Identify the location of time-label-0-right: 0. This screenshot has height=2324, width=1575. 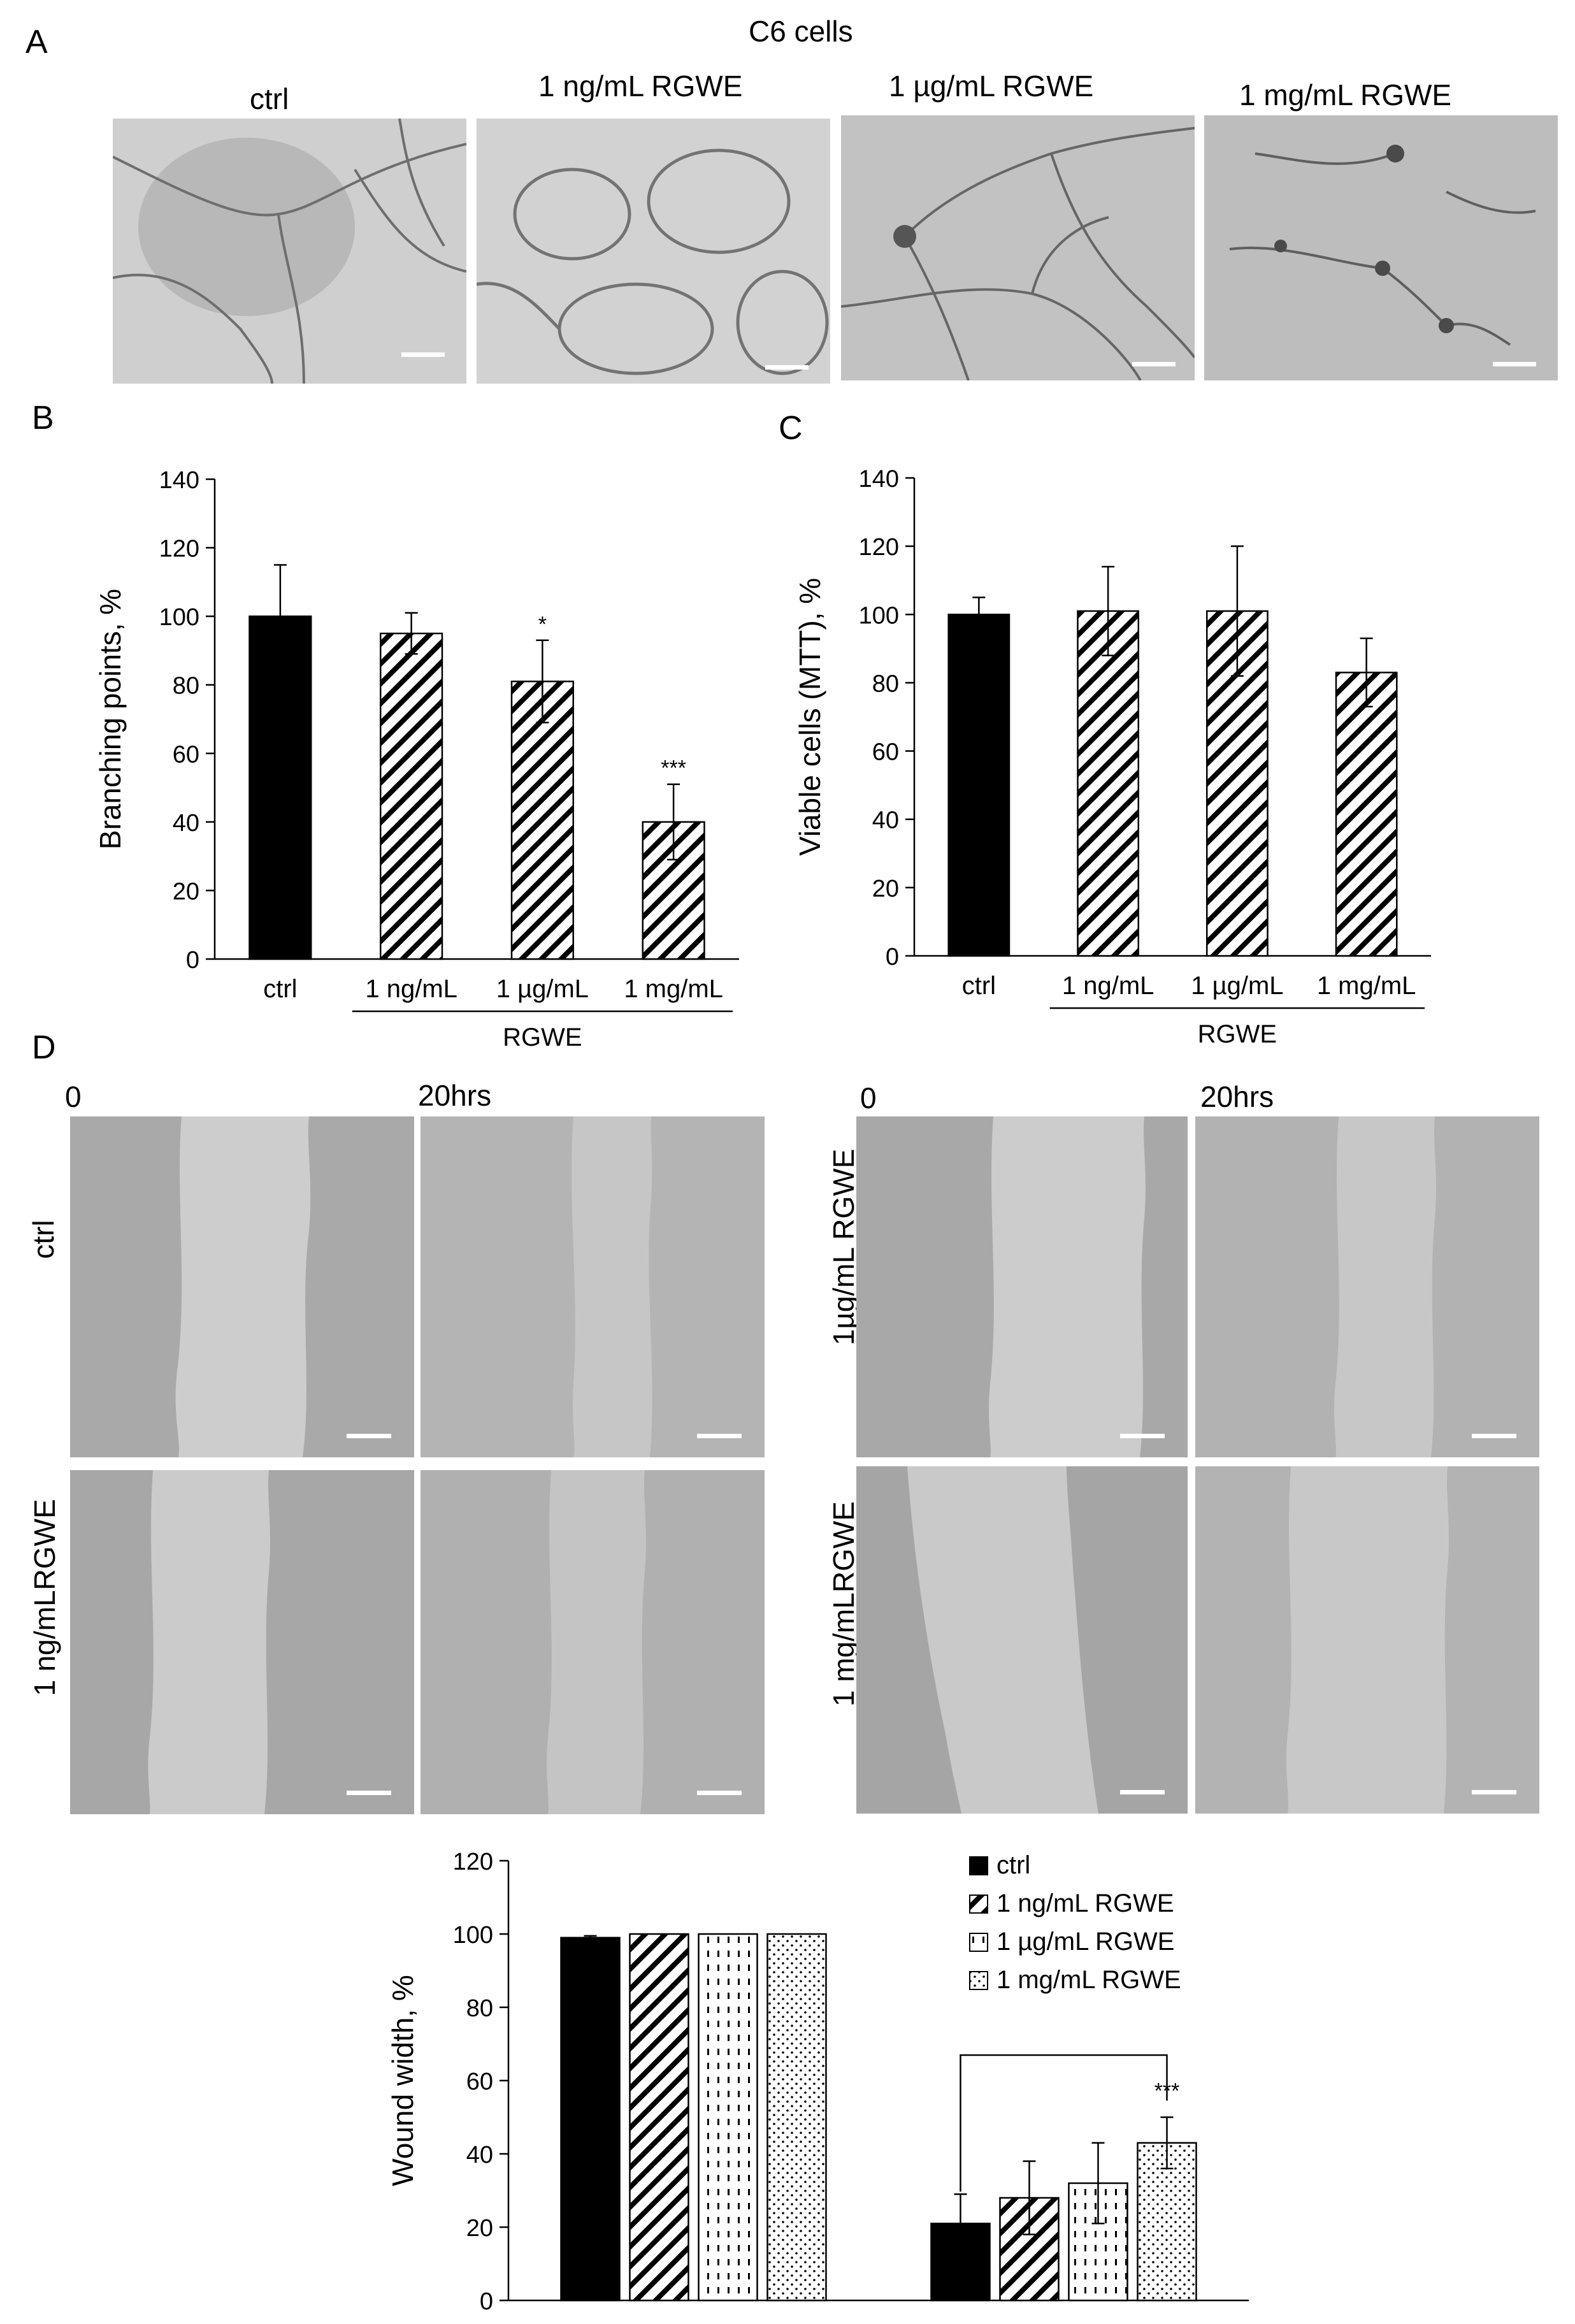
(868, 1098).